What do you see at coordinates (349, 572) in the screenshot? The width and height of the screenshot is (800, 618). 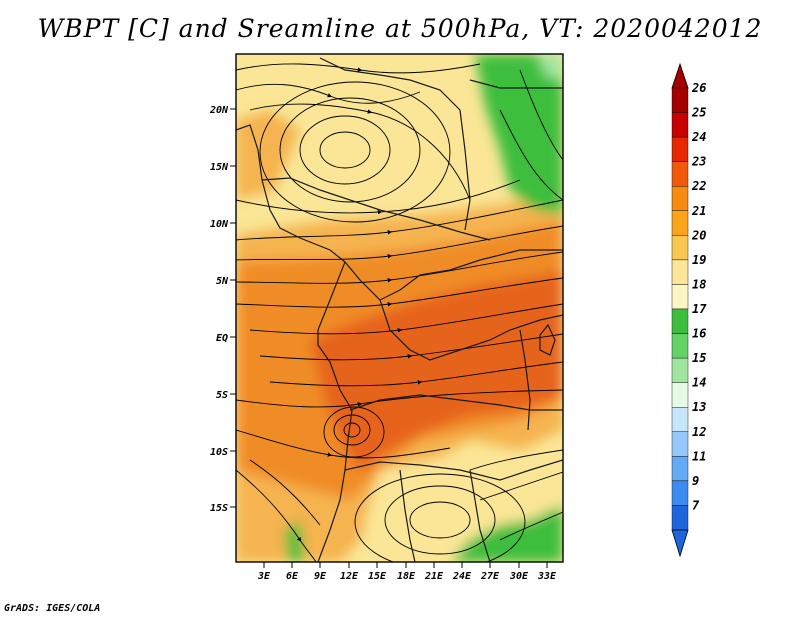 I see `lon-tick-12E: 12E` at bounding box center [349, 572].